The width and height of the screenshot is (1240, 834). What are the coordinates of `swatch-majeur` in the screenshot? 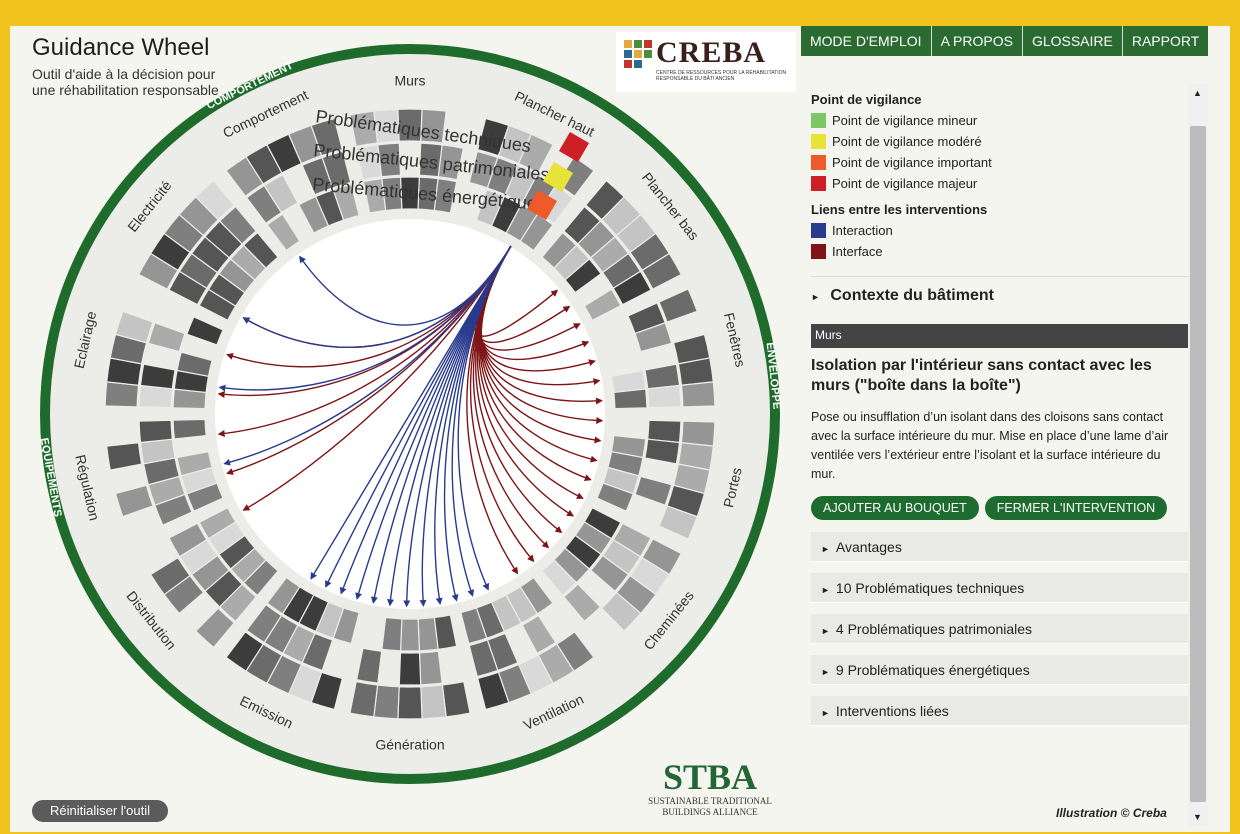 It's located at (818, 183).